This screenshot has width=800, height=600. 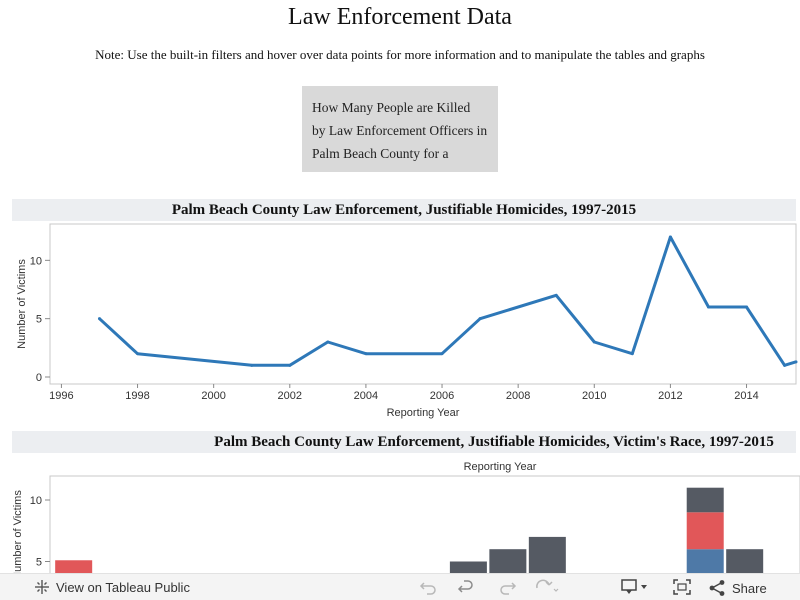 What do you see at coordinates (547, 587) in the screenshot?
I see `refresh-icon` at bounding box center [547, 587].